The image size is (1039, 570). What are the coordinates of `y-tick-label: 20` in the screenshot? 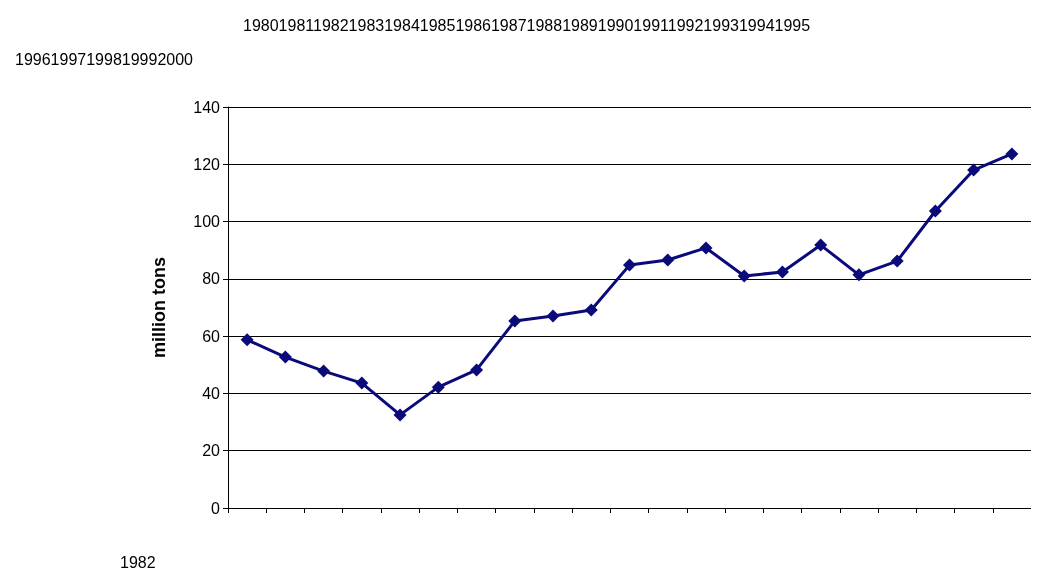 It's located at (211, 451).